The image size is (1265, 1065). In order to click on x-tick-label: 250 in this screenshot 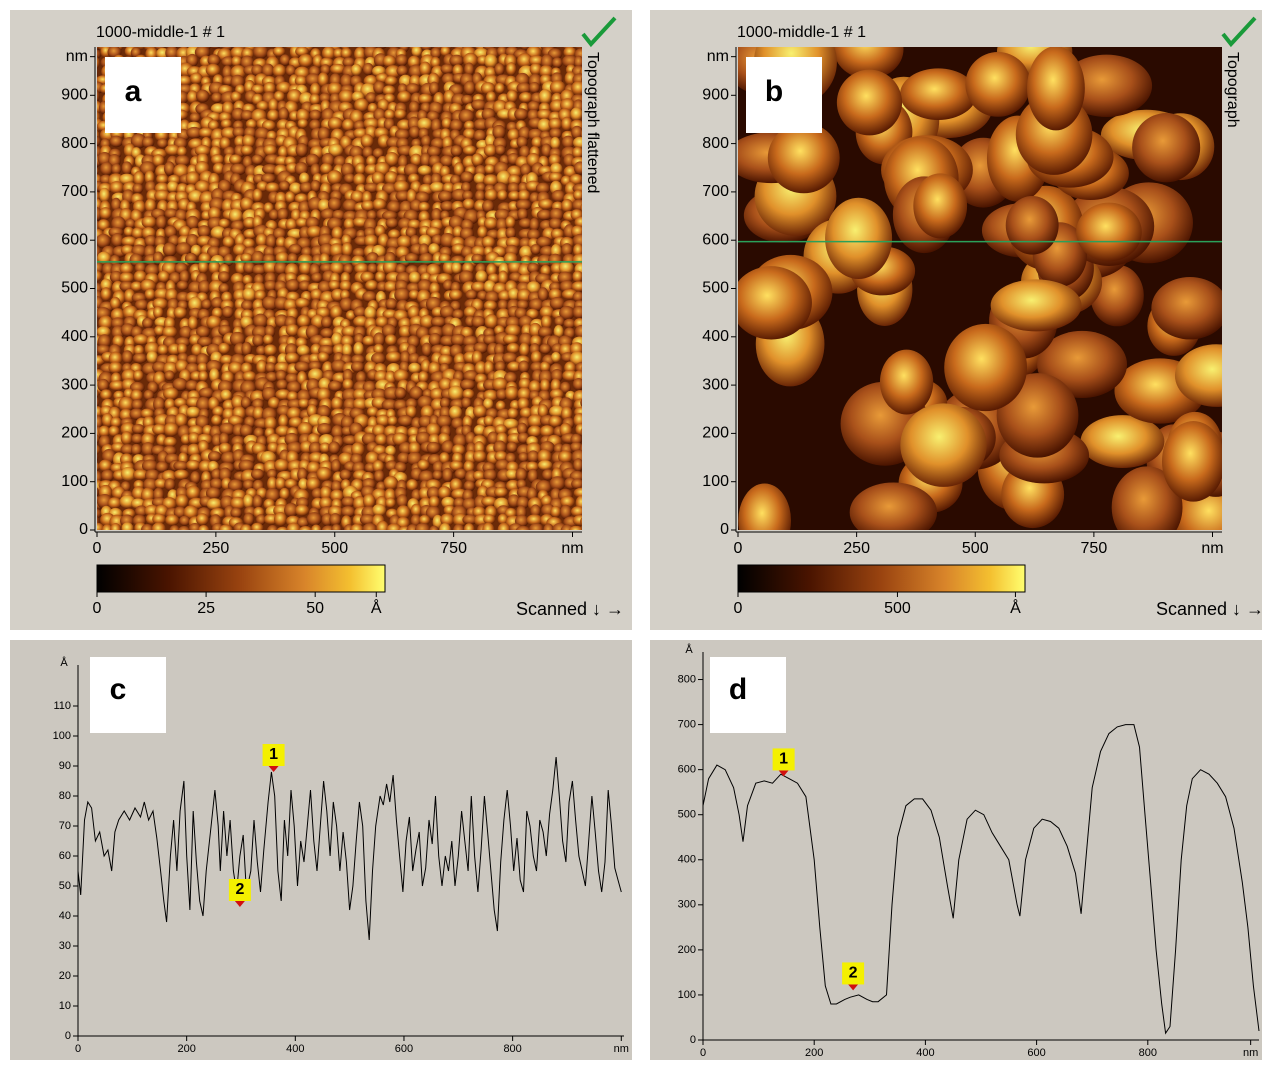, I will do `click(856, 548)`.